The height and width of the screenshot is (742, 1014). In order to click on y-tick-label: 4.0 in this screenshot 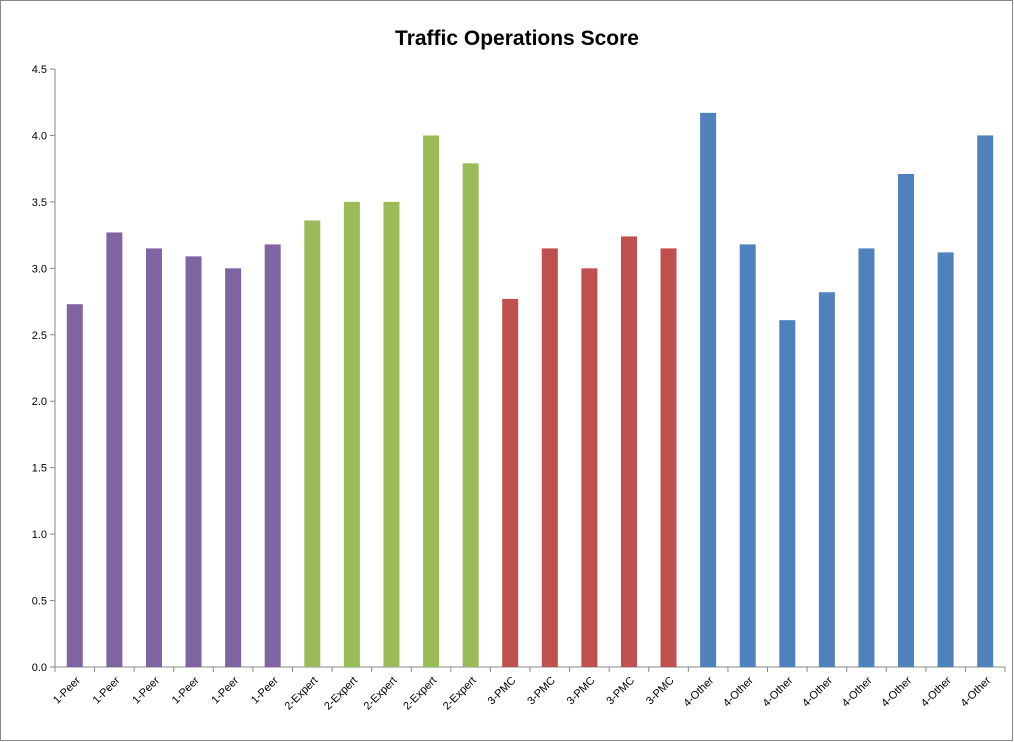, I will do `click(39, 136)`.